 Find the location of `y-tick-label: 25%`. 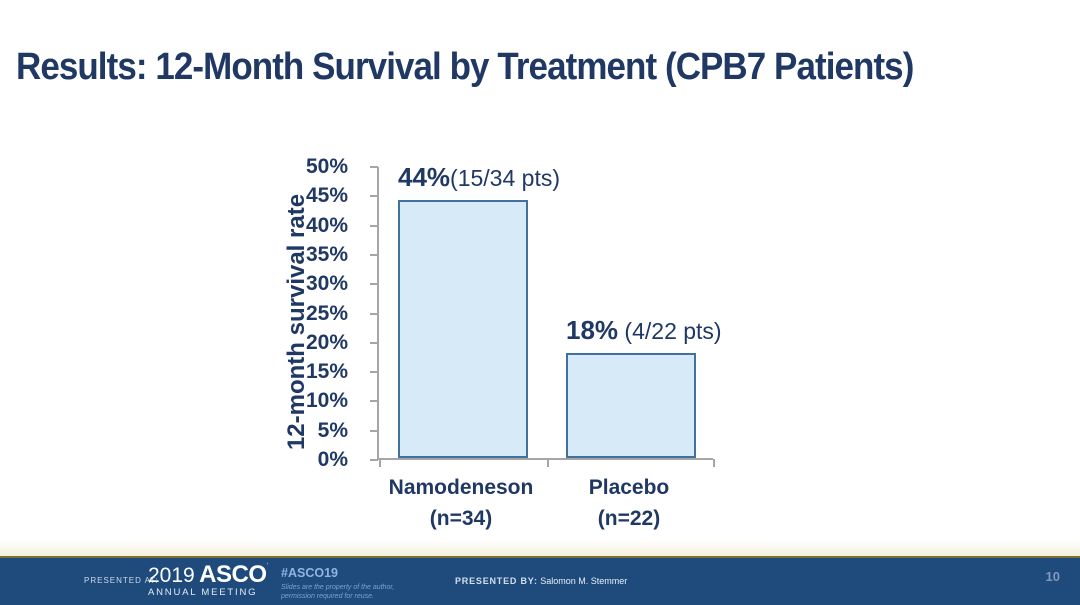

y-tick-label: 25% is located at coordinates (326, 313).